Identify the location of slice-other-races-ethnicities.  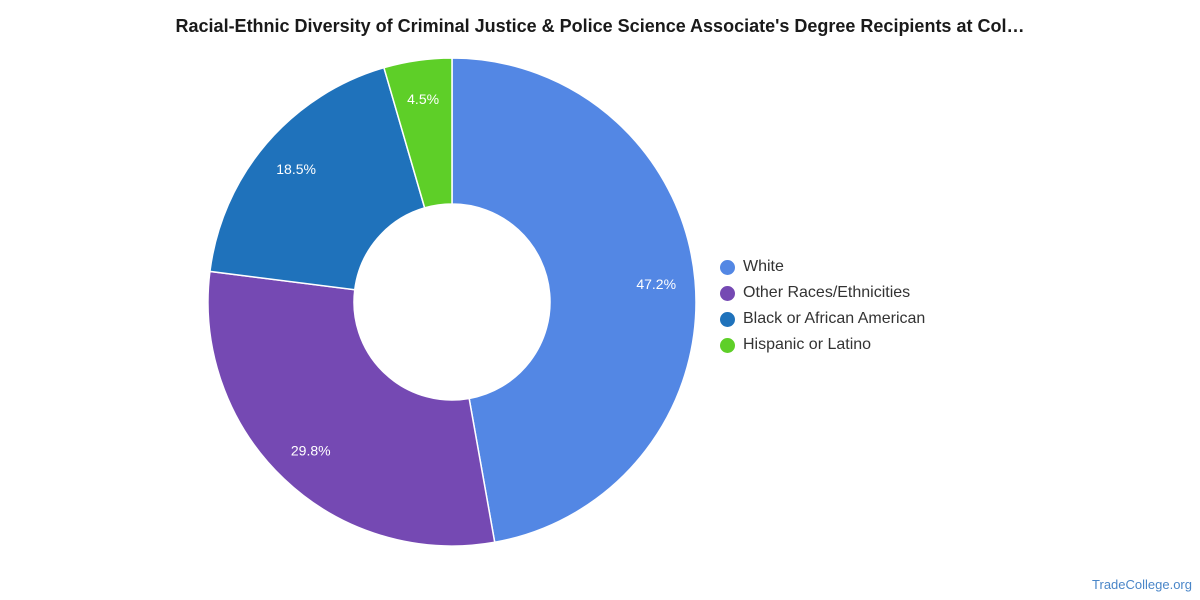
(351, 408).